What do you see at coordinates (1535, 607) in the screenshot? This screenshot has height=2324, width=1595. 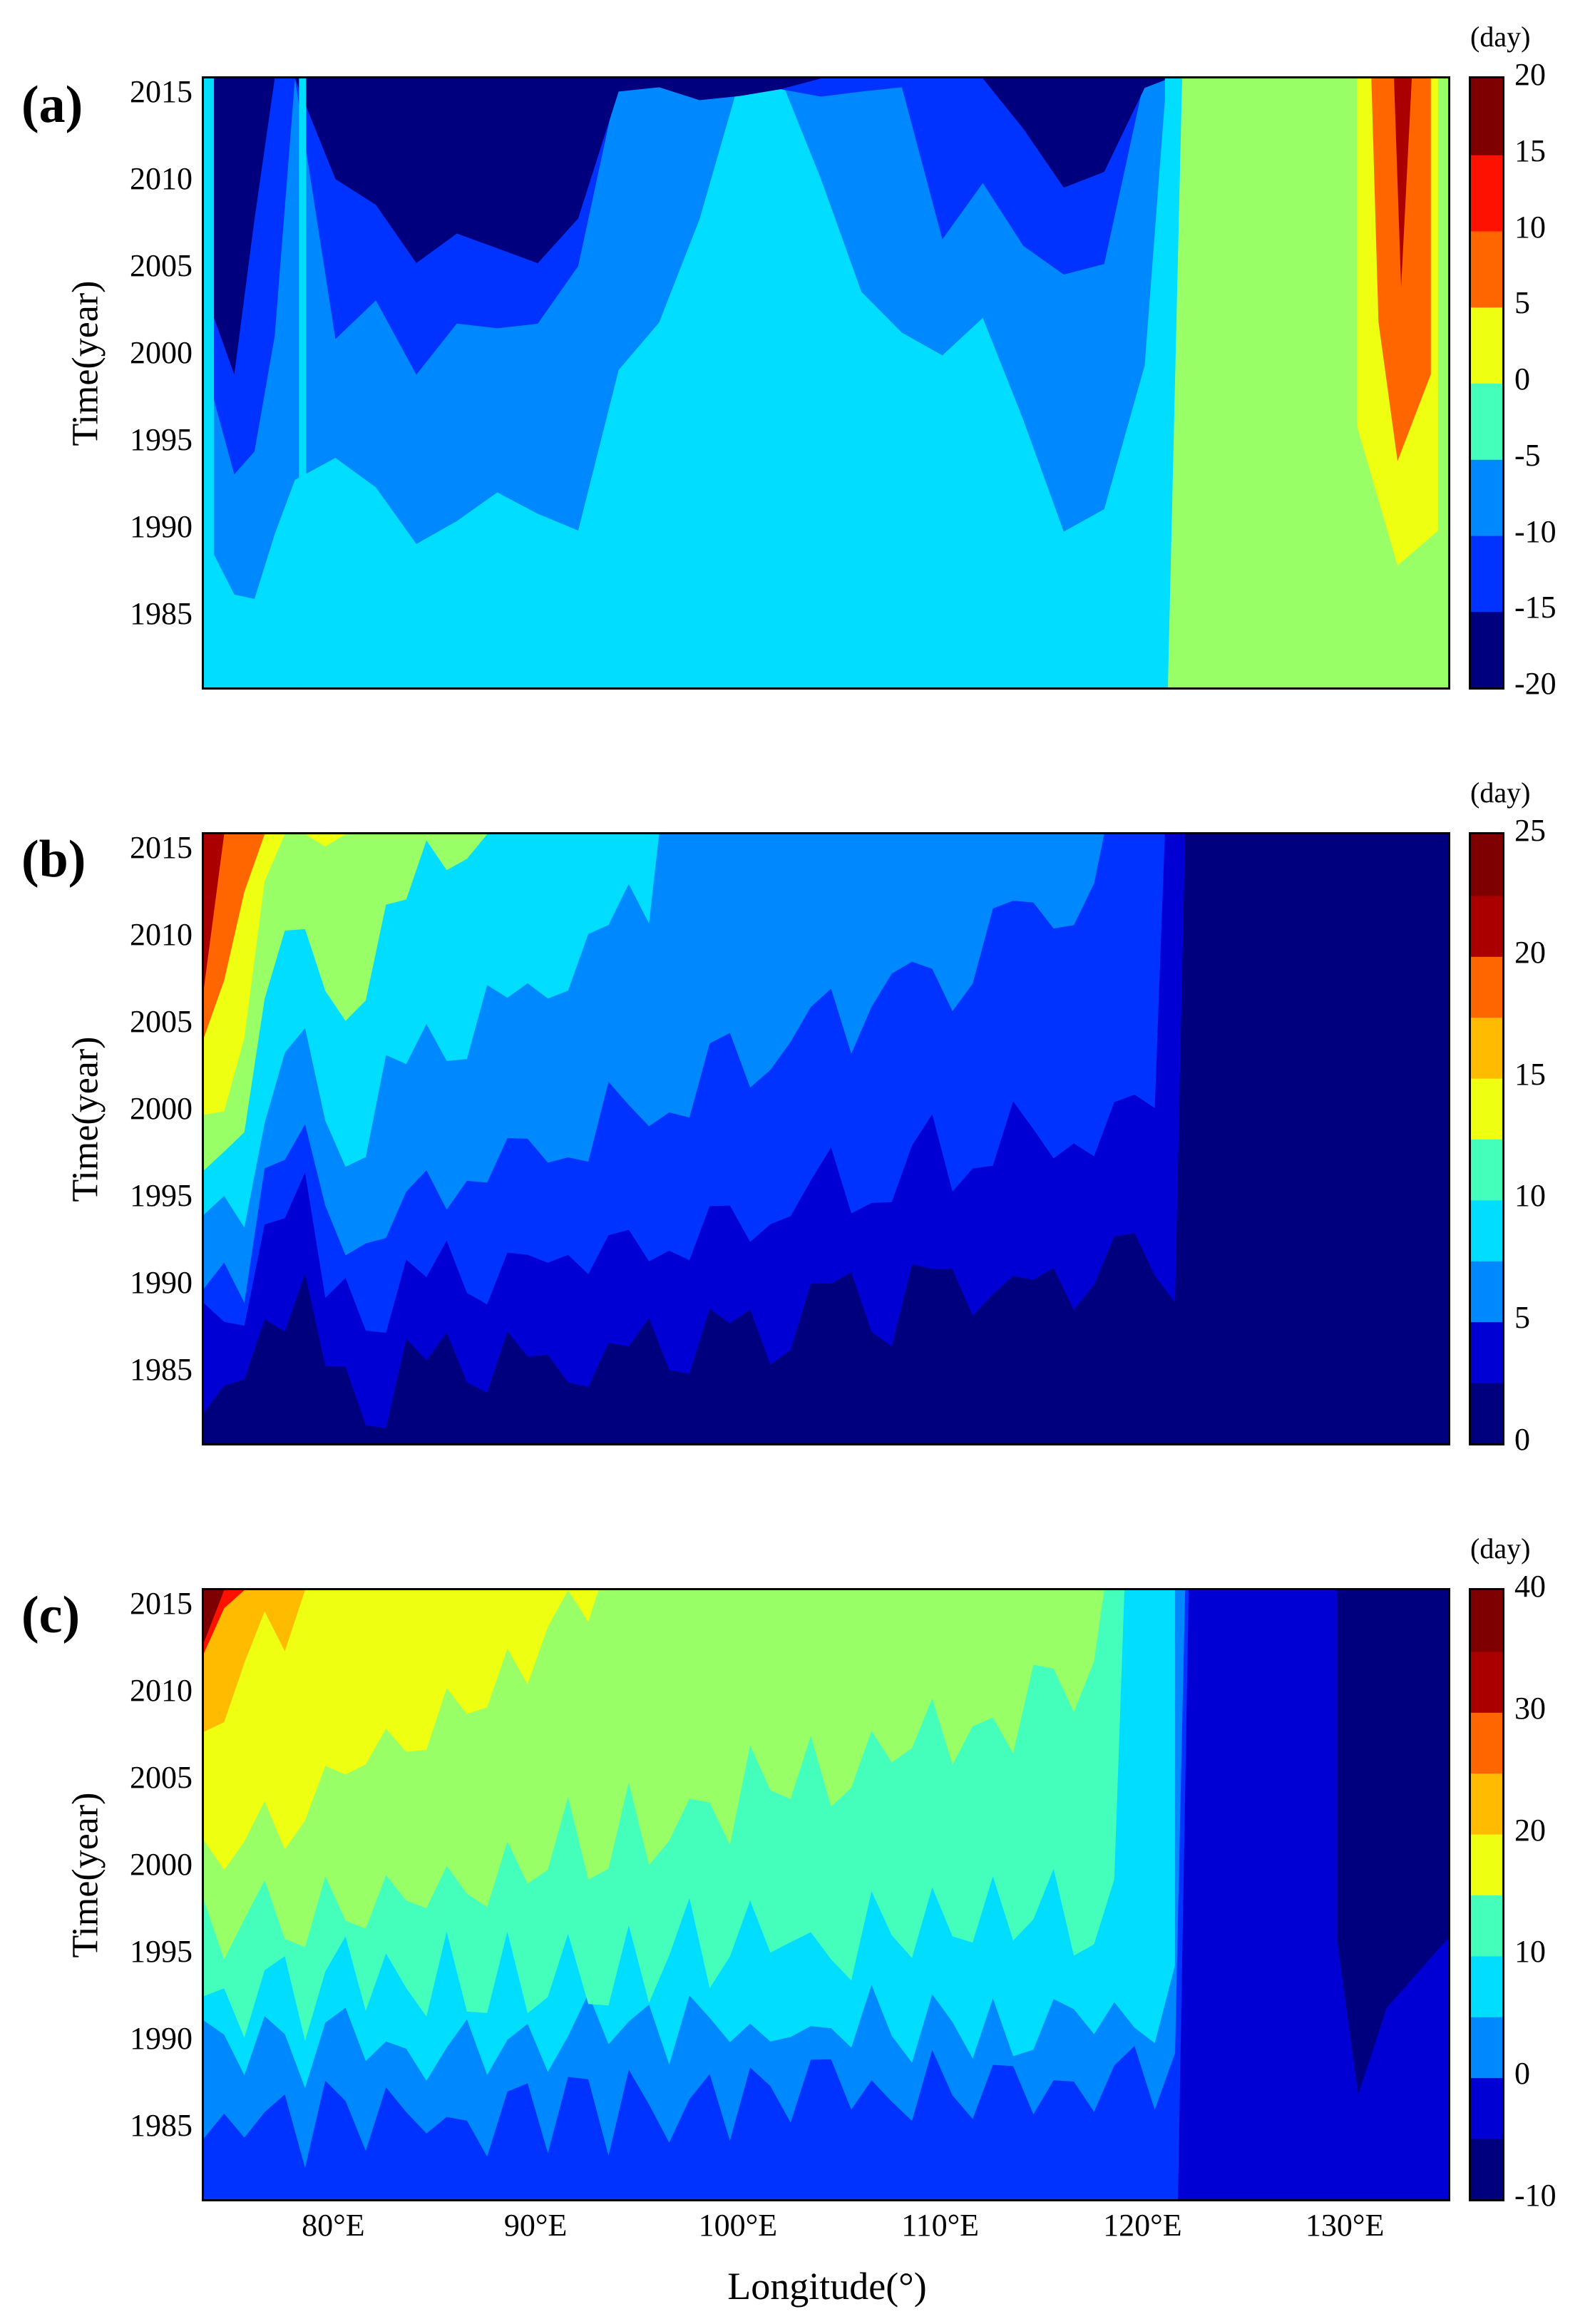 I see `colorbar-tick-label: -15` at bounding box center [1535, 607].